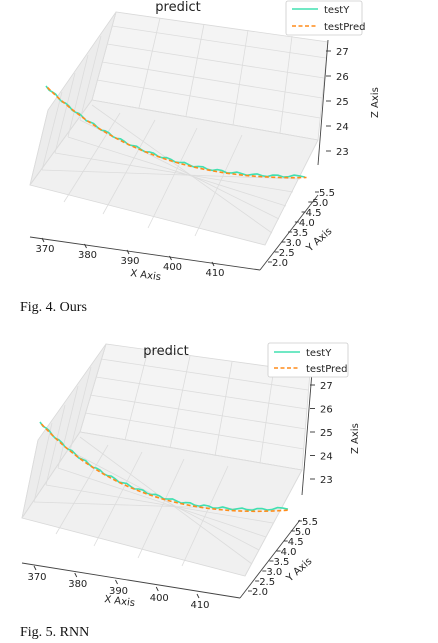 The image size is (438, 643). Describe the element at coordinates (53, 307) in the screenshot. I see `figure-caption: Fig. 4. Ours` at that location.